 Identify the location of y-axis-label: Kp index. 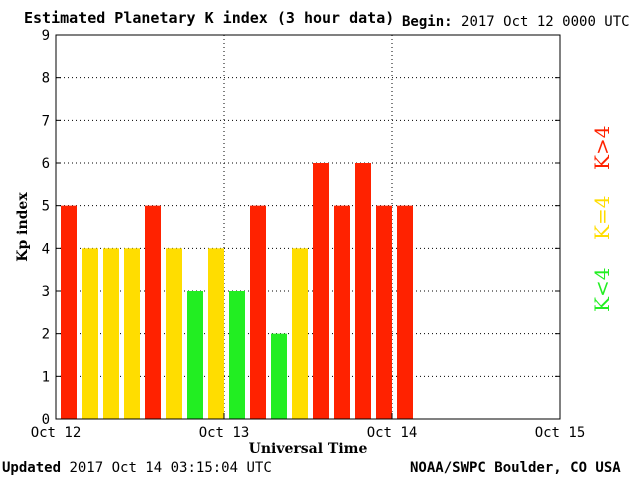
(23, 227).